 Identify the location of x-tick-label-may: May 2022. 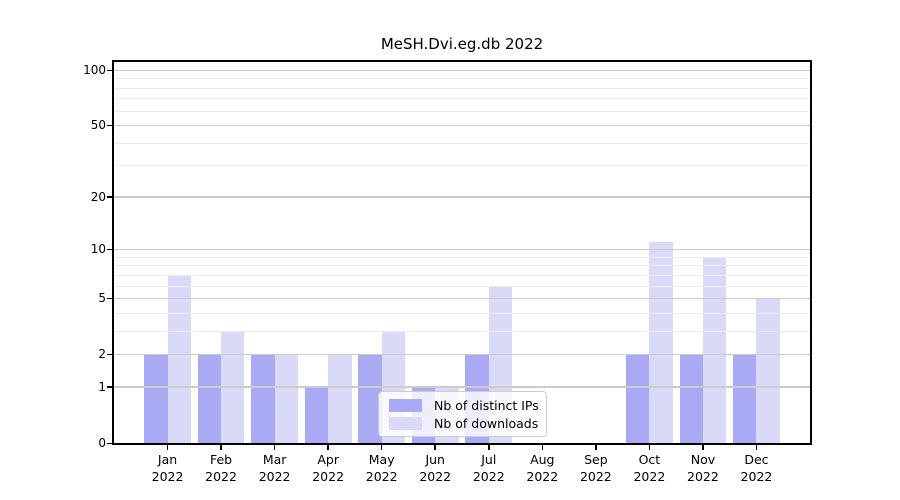
(381, 468).